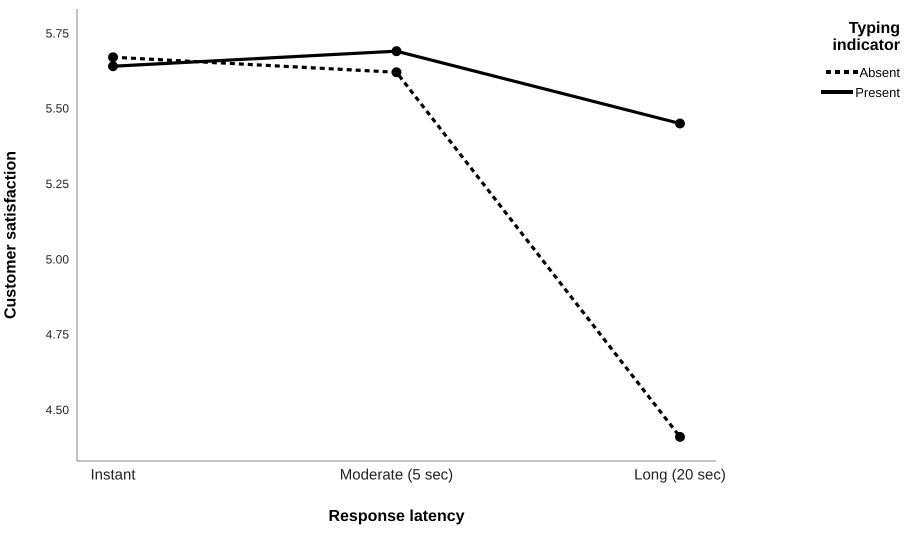 This screenshot has height=537, width=904. I want to click on x-axis-title: Response latency, so click(396, 516).